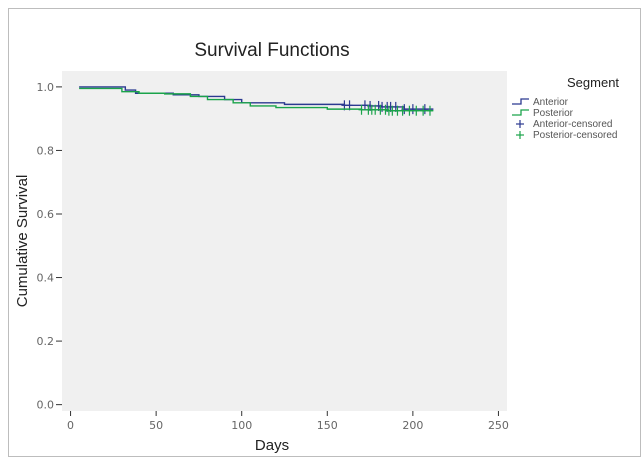  Describe the element at coordinates (520, 135) in the screenshot. I see `legend-swatch-posterior-censored` at that location.